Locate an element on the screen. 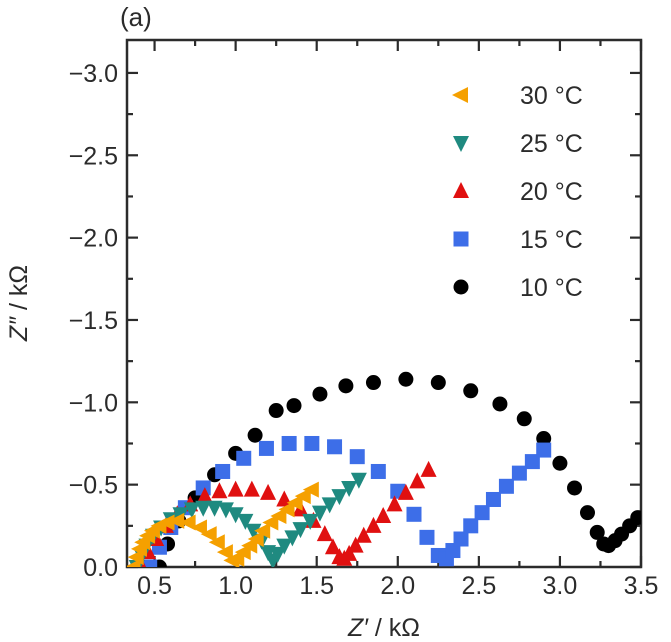  legend-item: 20 °C is located at coordinates (518, 192).